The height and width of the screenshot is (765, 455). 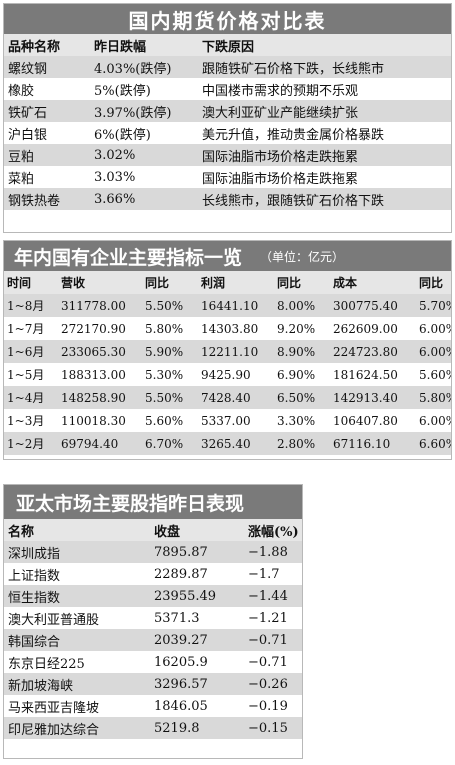 I want to click on table-row: 恒生指数 23955.49 −1.44, so click(x=153, y=596).